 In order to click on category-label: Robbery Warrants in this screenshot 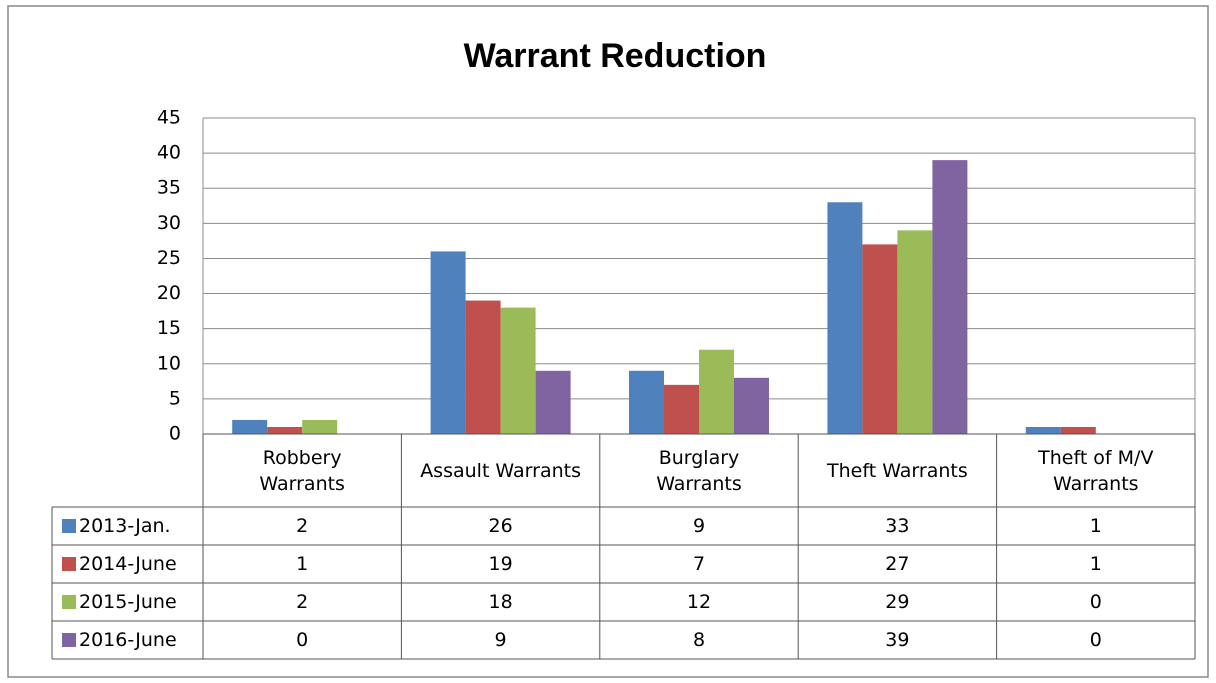, I will do `click(302, 470)`.